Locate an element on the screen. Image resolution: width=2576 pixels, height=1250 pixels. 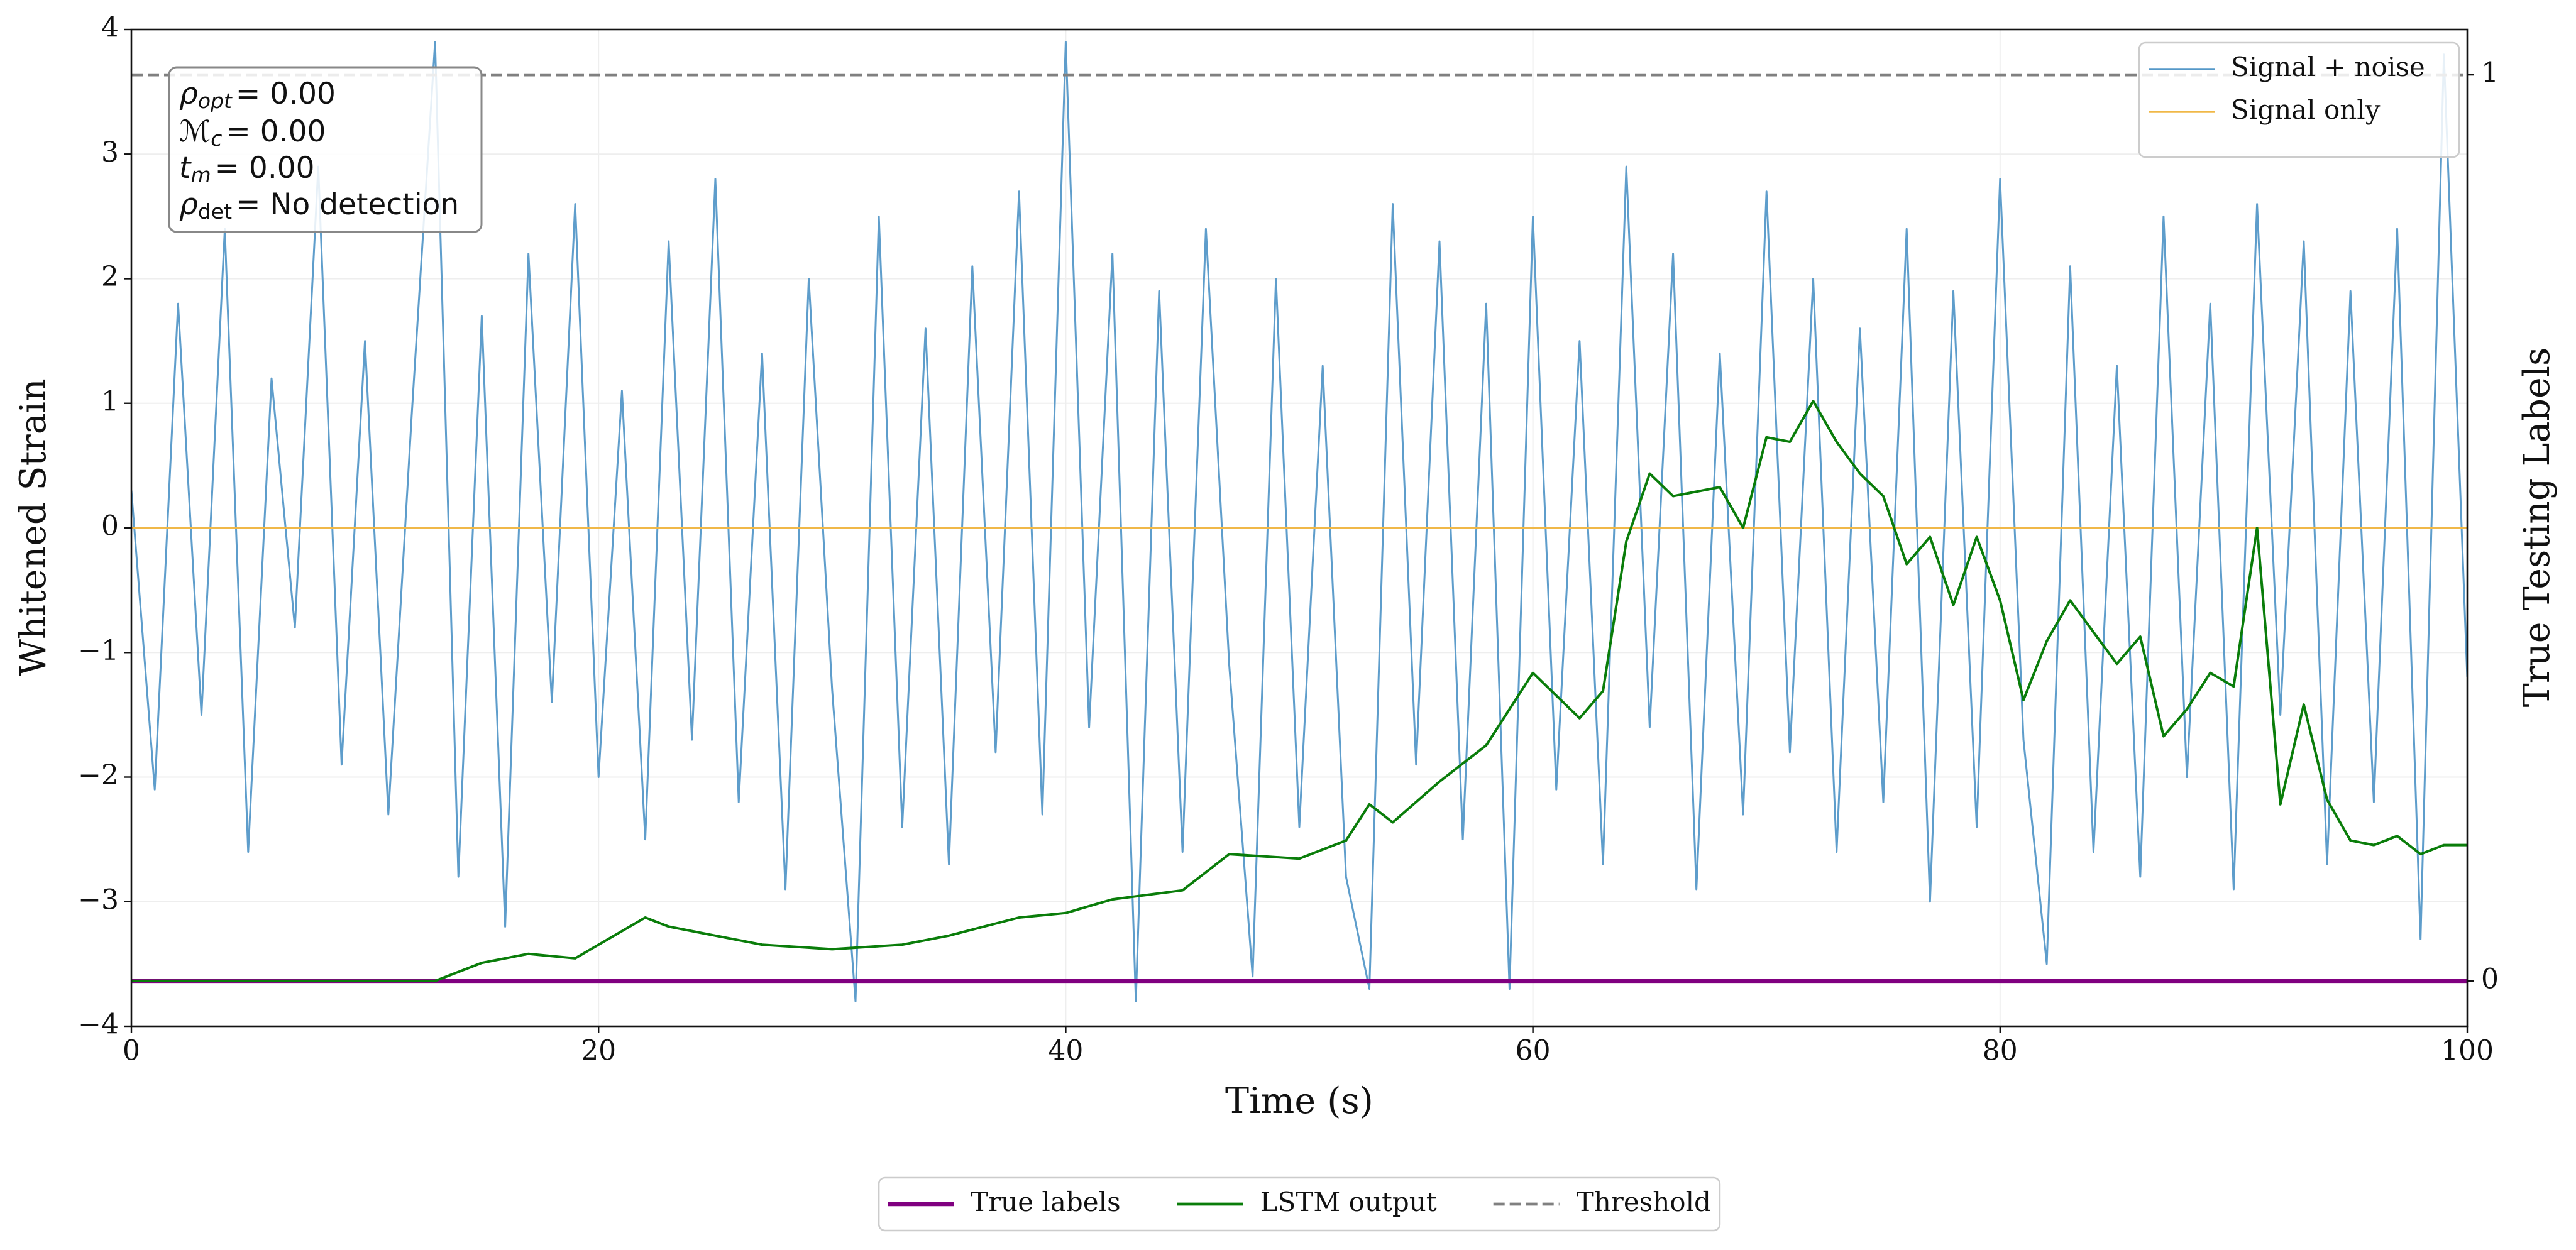
legend: Signal + noise Signal only is located at coordinates (2299, 99).